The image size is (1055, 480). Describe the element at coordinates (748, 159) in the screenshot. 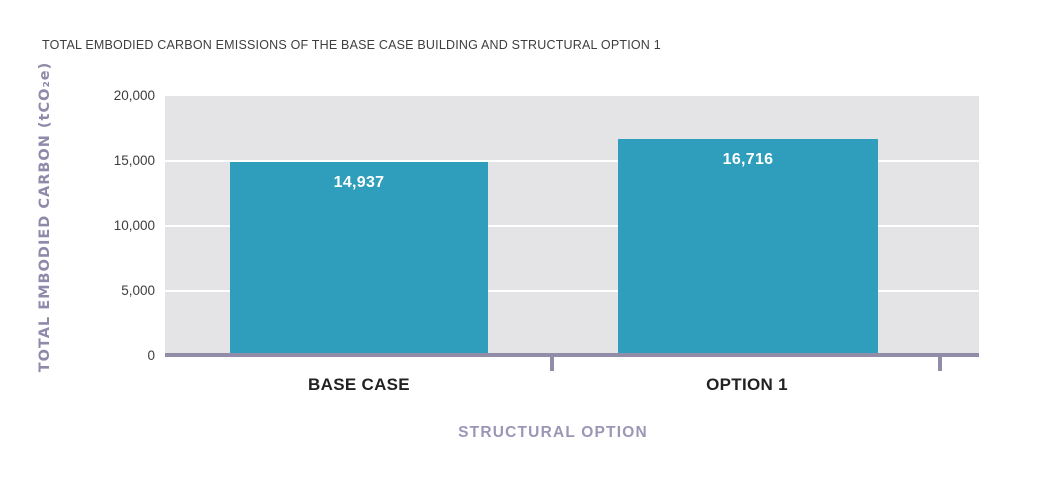

I see `bar-value-label-option-1: 16,716` at that location.